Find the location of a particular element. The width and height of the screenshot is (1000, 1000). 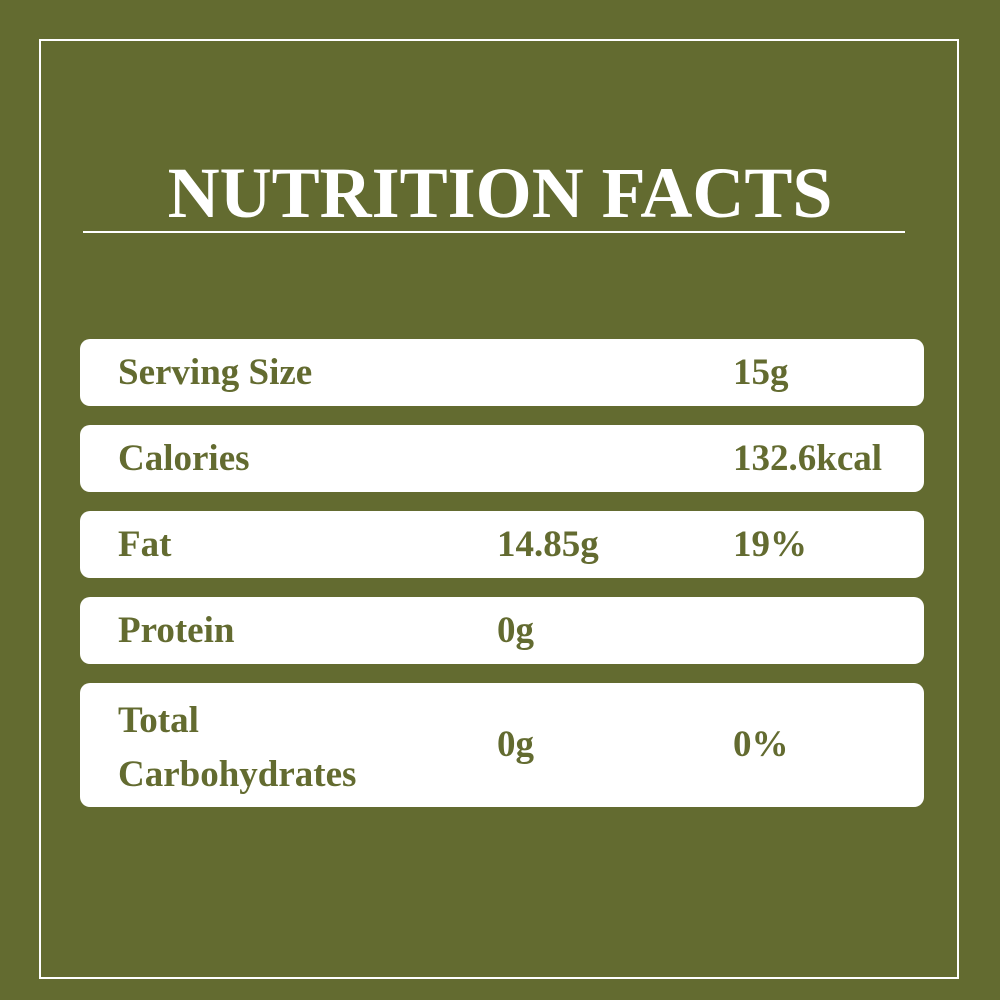

row-value: 15g is located at coordinates (761, 372).